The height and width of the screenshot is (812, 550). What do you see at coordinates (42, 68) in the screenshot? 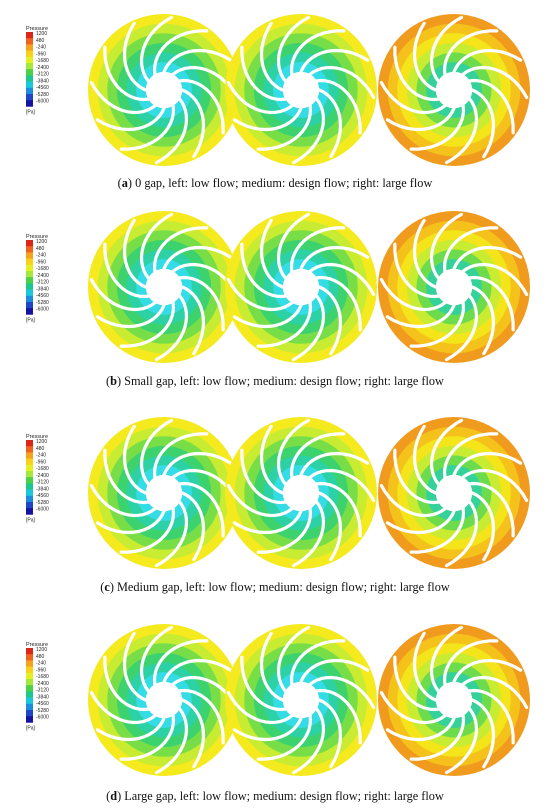
I see `legend-tick-label: -2400` at bounding box center [42, 68].